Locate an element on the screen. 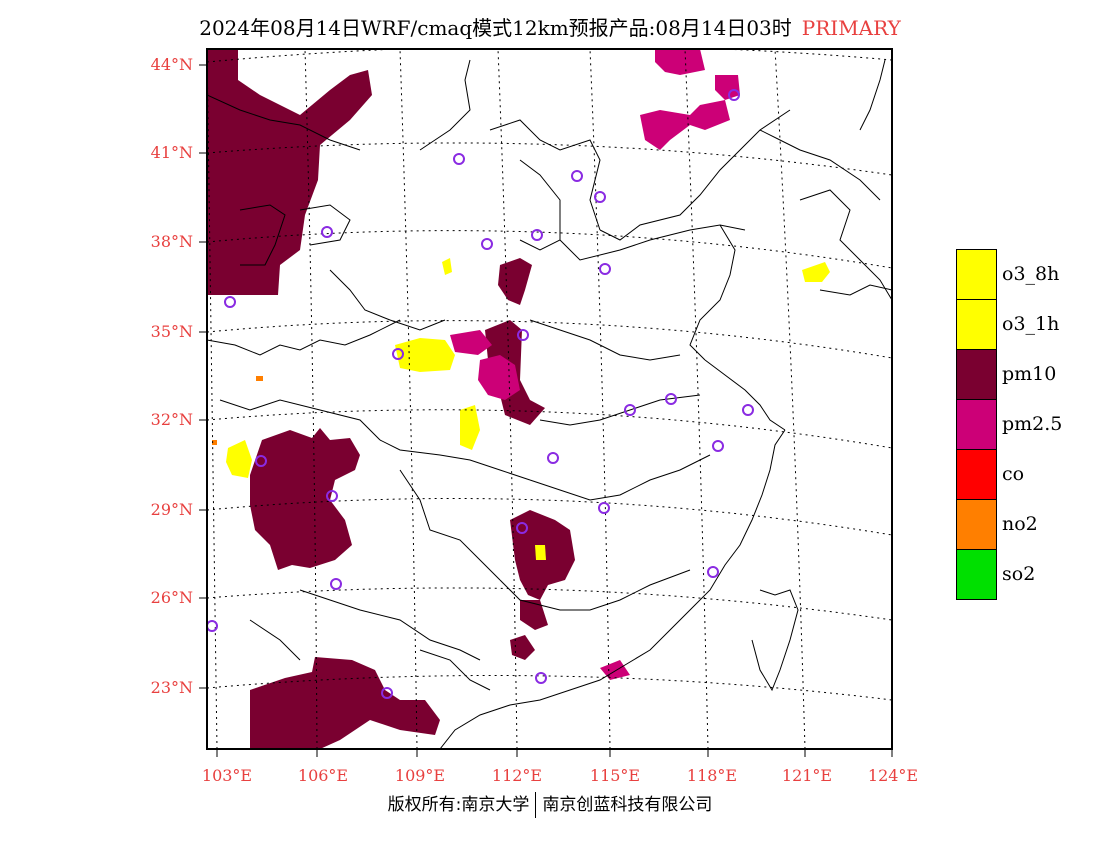 Image resolution: width=1100 pixels, height=850 pixels. lat-label-23: 23°N is located at coordinates (171, 687).